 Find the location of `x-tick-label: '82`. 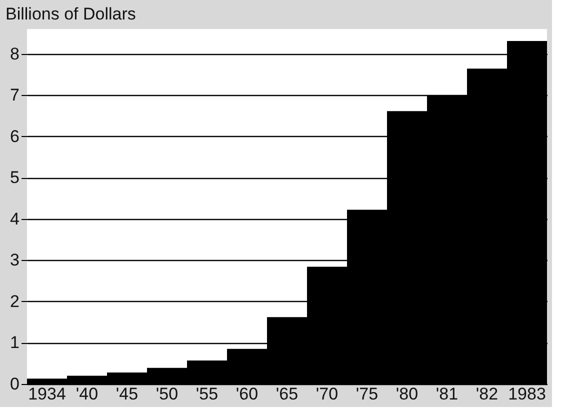

x-tick-label: '82 is located at coordinates (487, 394).